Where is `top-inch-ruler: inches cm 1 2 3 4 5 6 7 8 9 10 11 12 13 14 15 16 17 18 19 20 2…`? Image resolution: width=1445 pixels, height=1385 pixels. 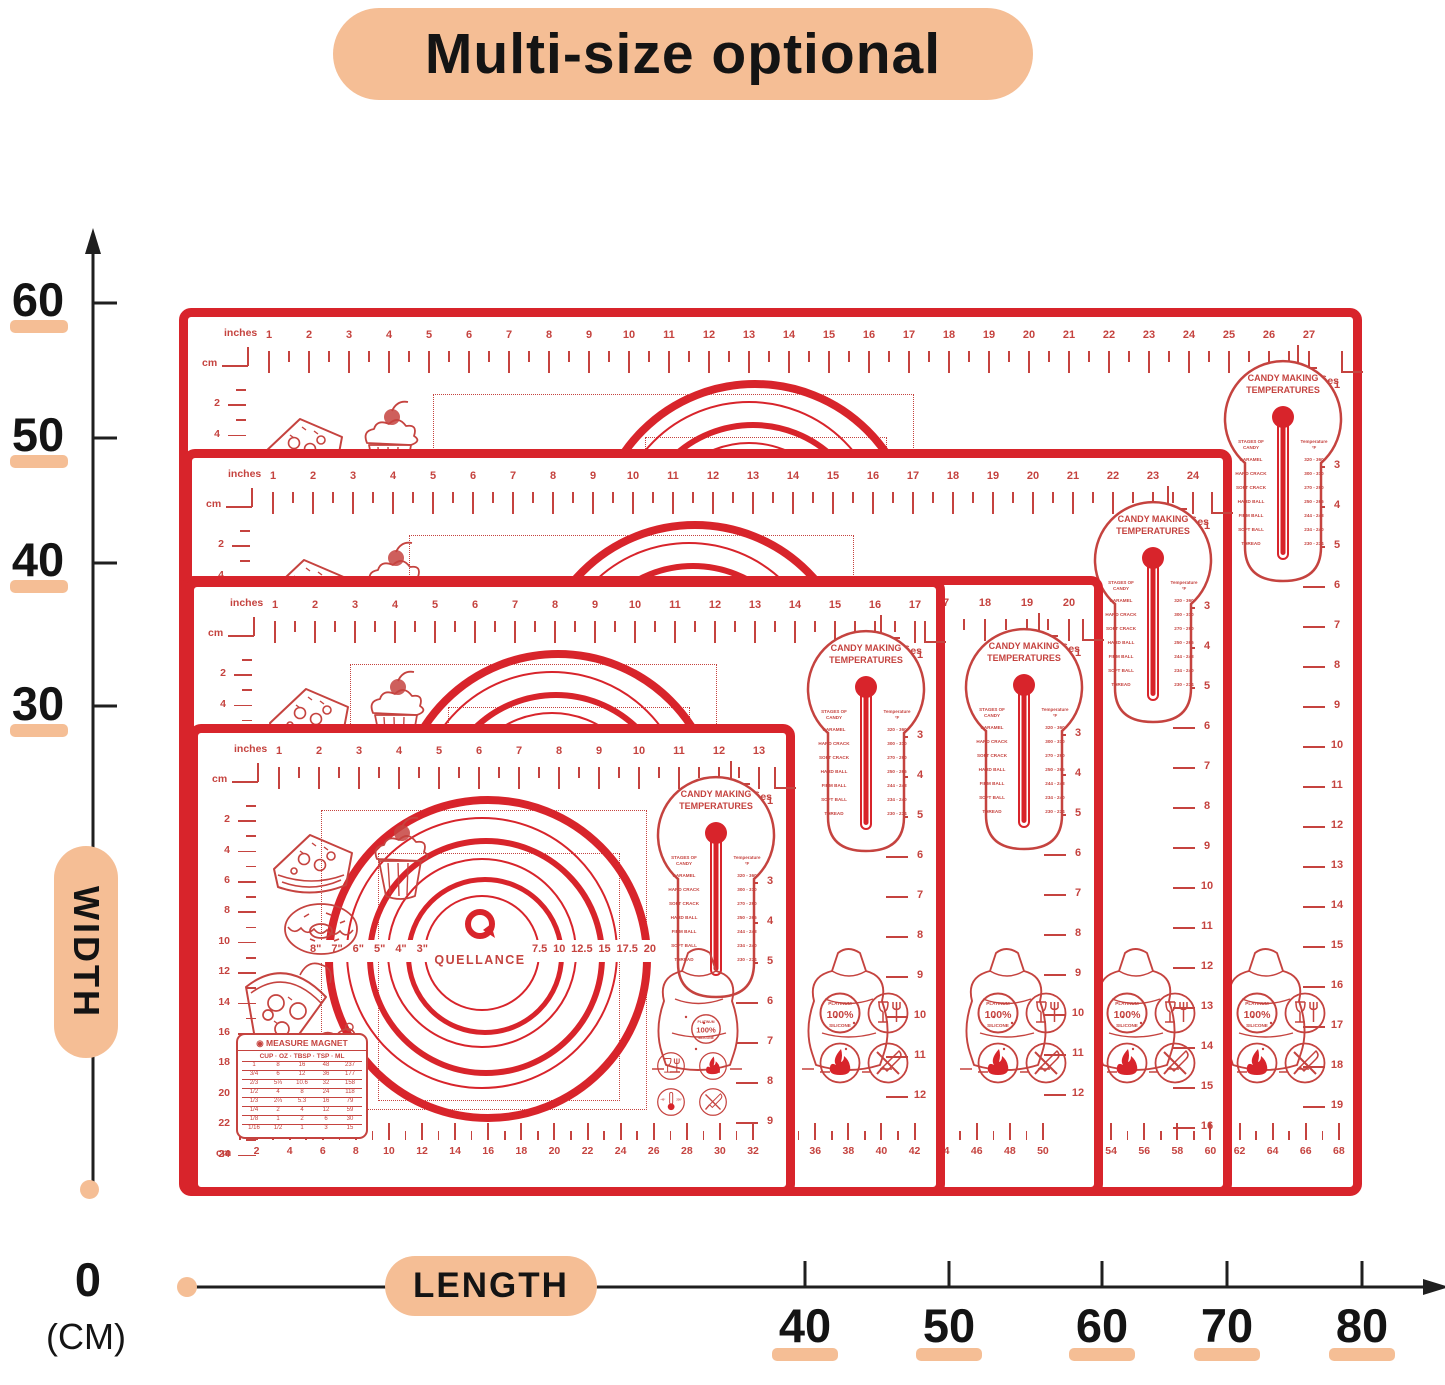 top-inch-ruler: inches cm 1 2 3 4 5 6 7 8 9 10 11 12 13 14 15 16 17 18 19 20 2… is located at coordinates (775, 352).